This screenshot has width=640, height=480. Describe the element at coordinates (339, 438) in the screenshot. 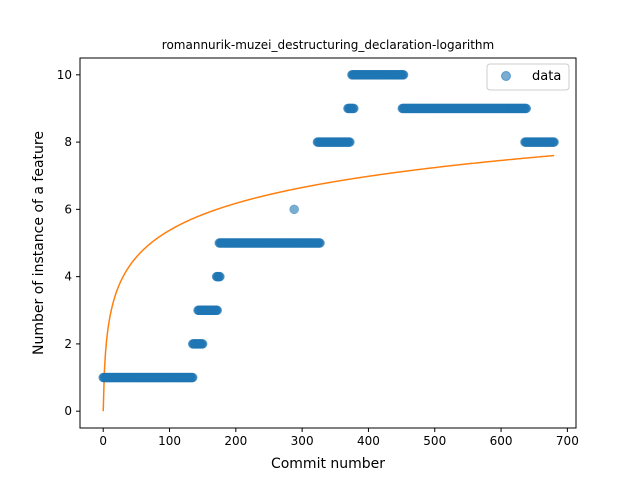

I see `x-axis: 0 100 200 300 400 500 600 700` at that location.